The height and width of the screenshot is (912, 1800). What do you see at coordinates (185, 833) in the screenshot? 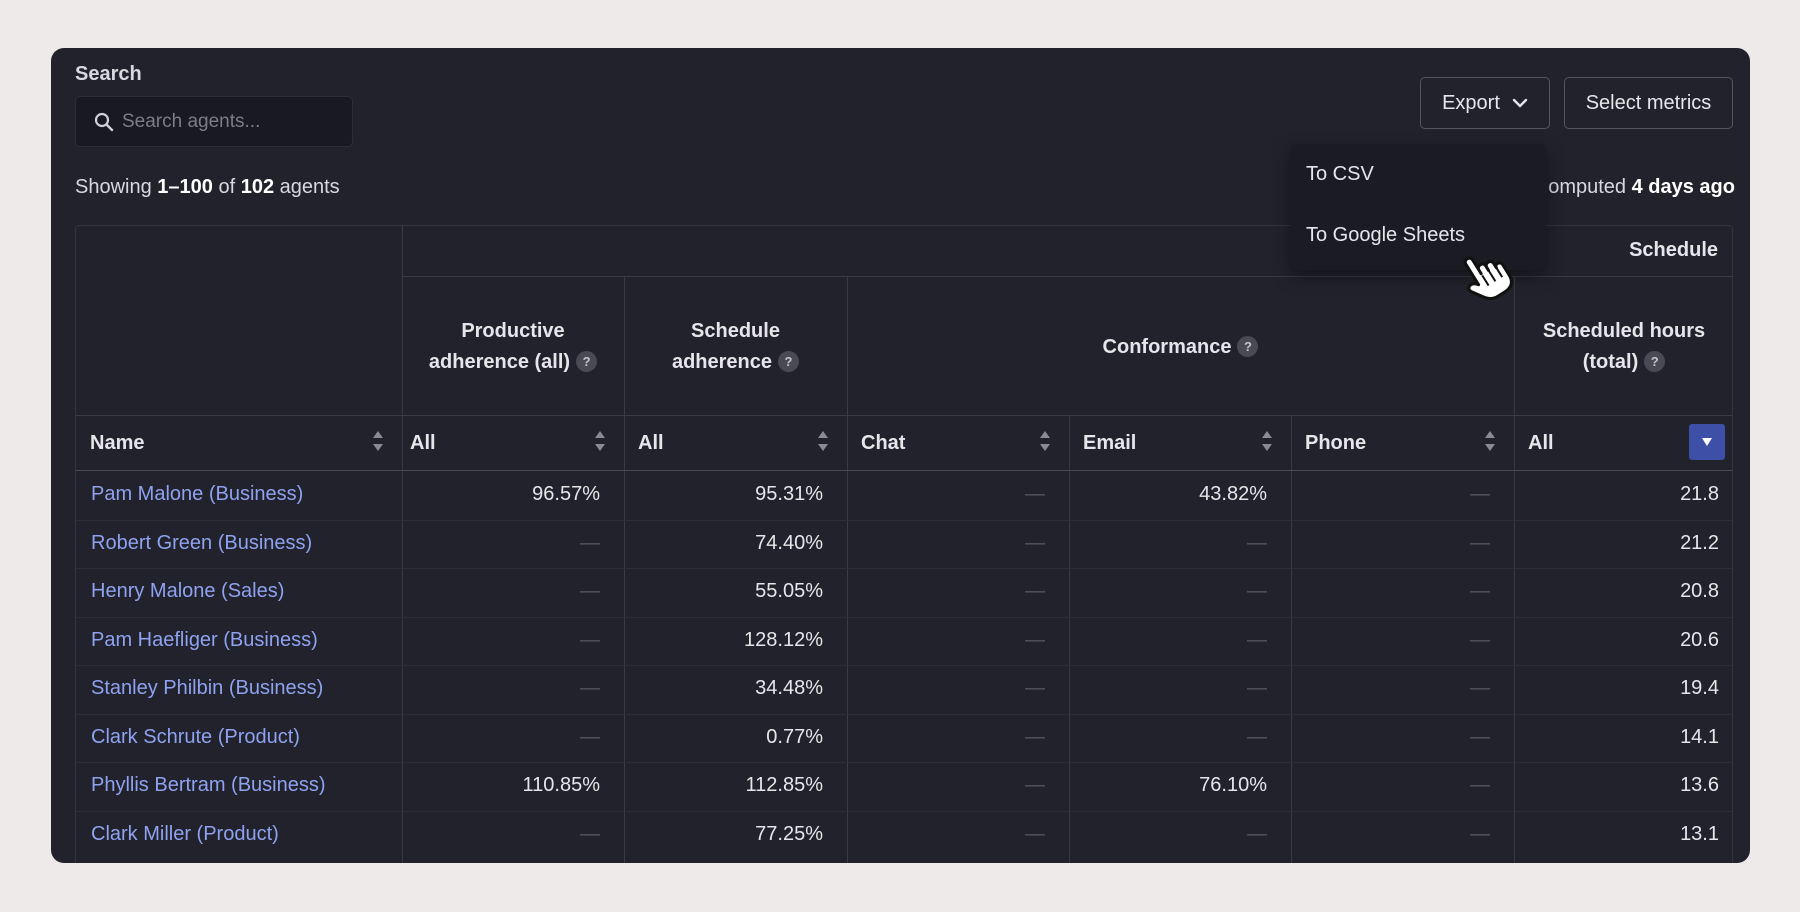
I see `agent-name-link: Clark Miller (Product)` at bounding box center [185, 833].